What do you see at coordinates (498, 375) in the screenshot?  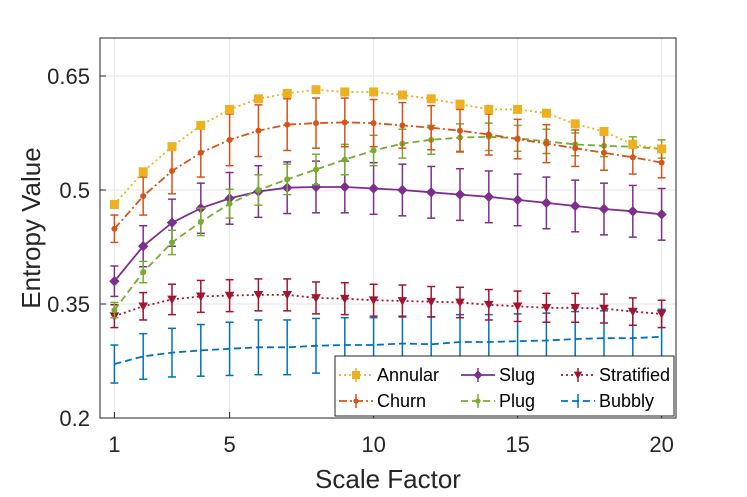 I see `legend-item-slug: Slug` at bounding box center [498, 375].